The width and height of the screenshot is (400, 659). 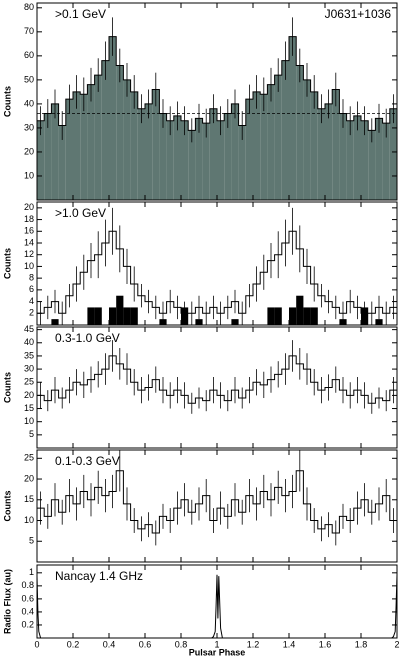 I want to click on panel-label: 0.1-0.3 GeV, so click(x=87, y=461).